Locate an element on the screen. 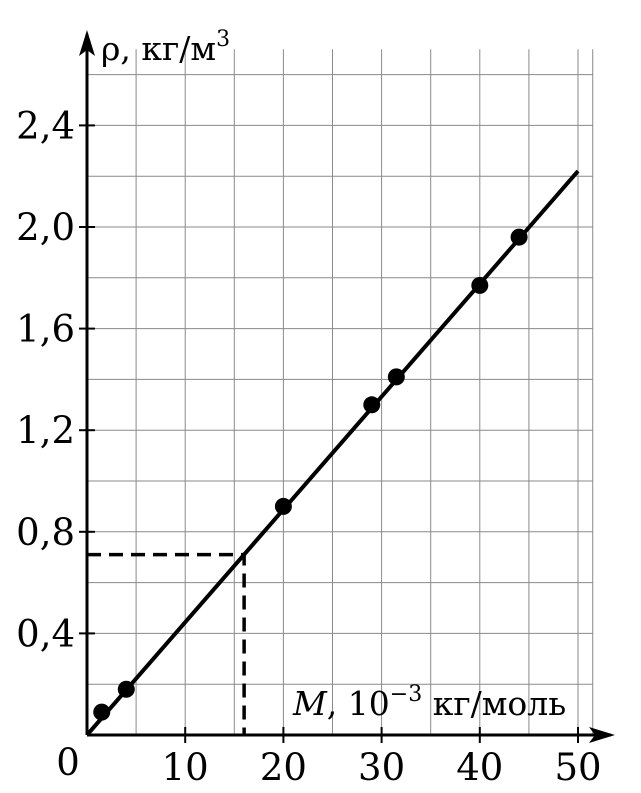  x-tick-label: 10 is located at coordinates (185, 767).